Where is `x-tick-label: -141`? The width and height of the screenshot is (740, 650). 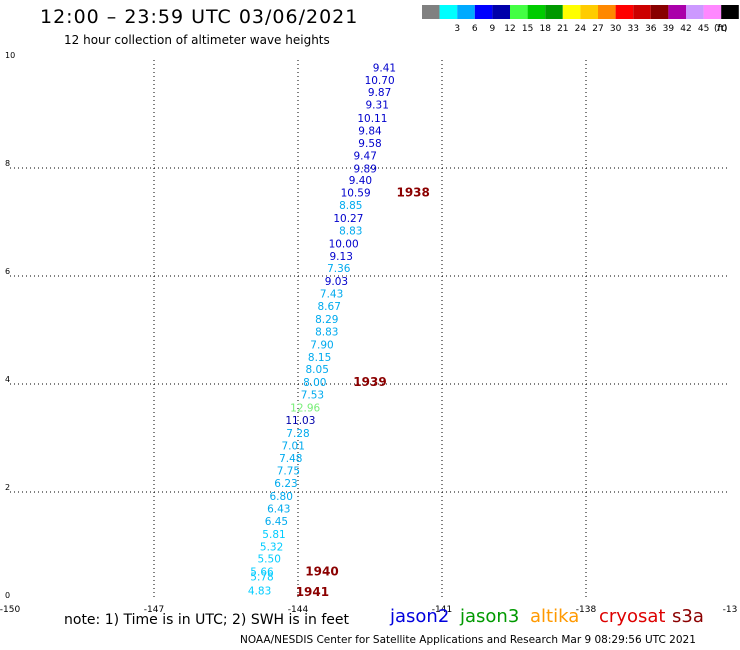
x-tick-label: -141 is located at coordinates (442, 610).